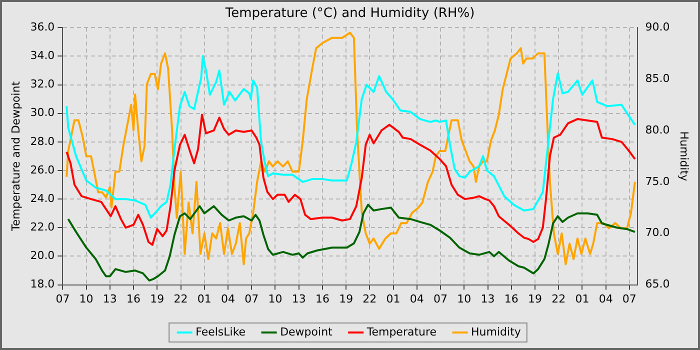 This screenshot has width=700, height=350. I want to click on y-tick-label: 32.0, so click(42, 84).